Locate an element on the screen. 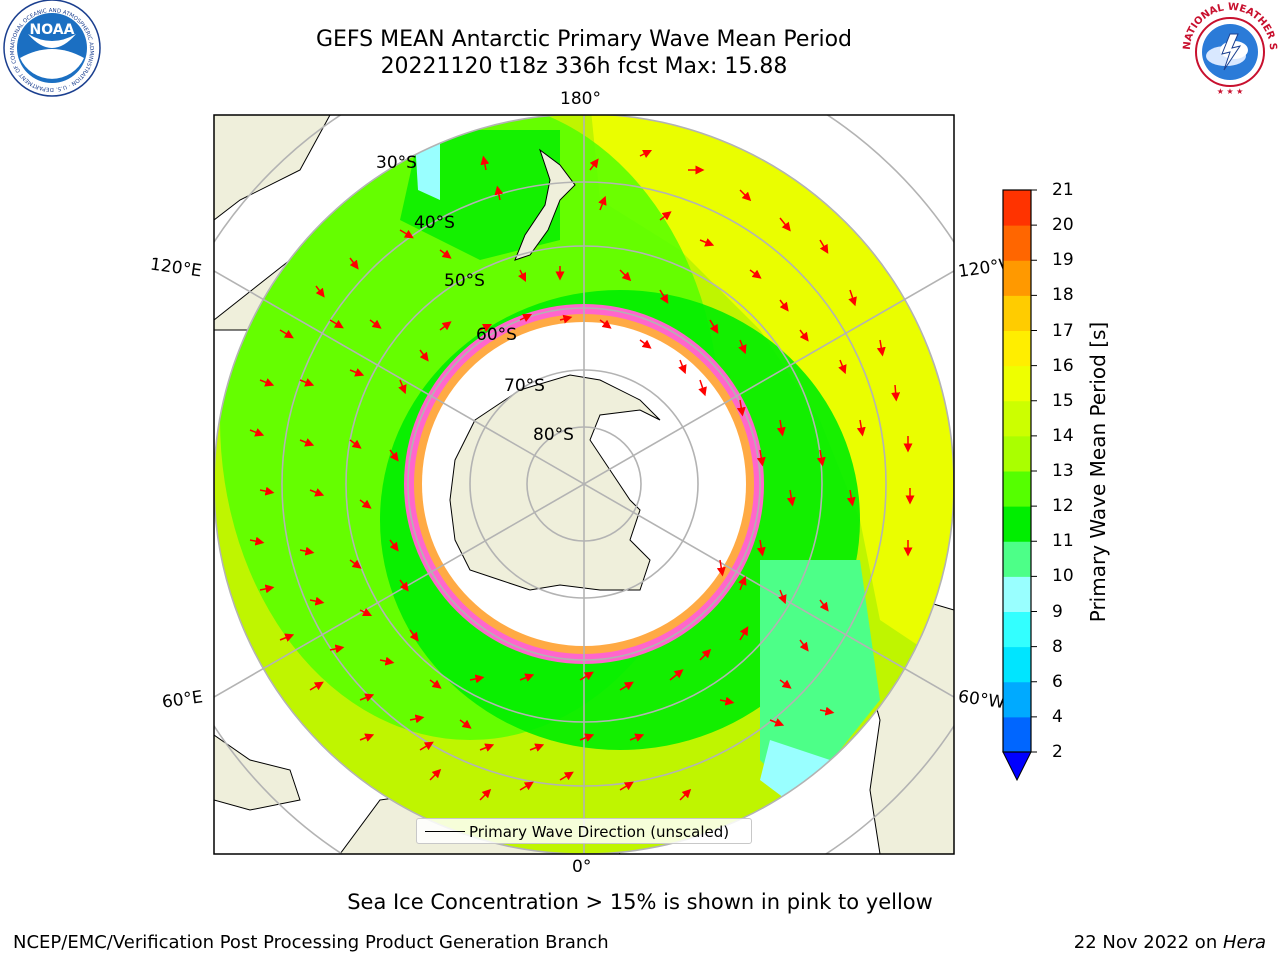 This screenshot has height=960, width=1280. colorbar-extend-arrow is located at coordinates (1017, 766).